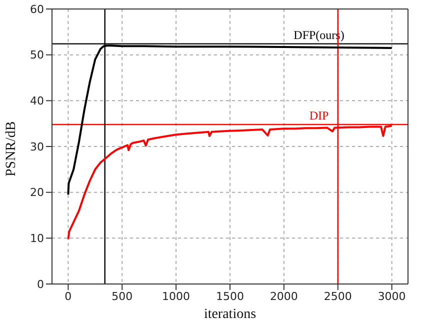 This screenshot has width=423, height=324. I want to click on y-axis-title: PSNR/dB, so click(11, 148).